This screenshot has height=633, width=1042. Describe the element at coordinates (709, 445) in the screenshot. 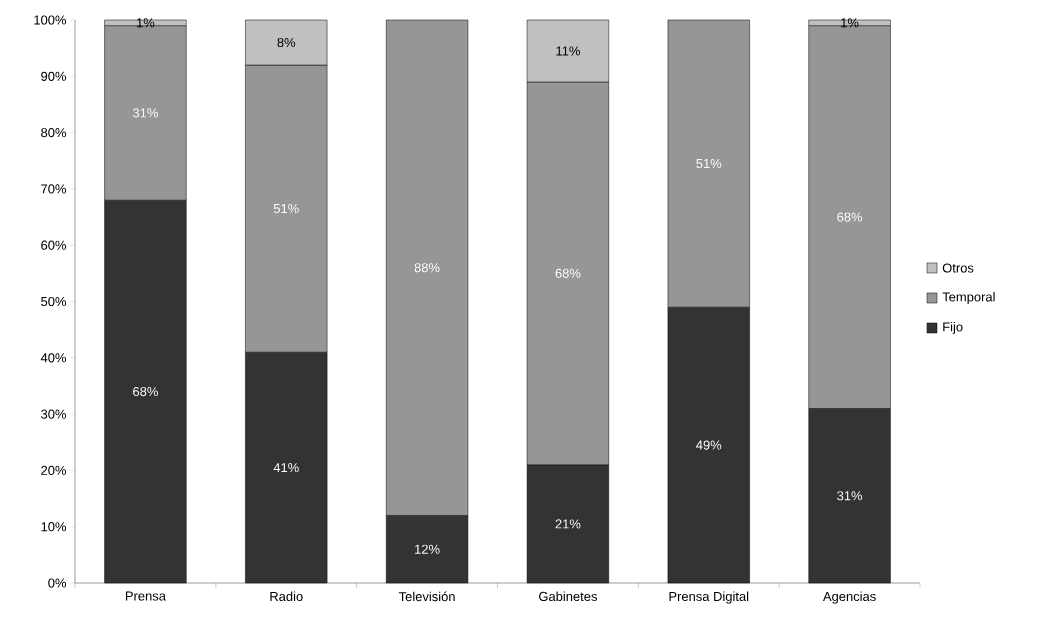

I see `data-label: 49%` at that location.